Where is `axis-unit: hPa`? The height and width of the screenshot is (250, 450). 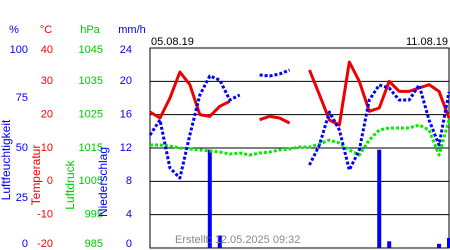 axis-unit: hPa is located at coordinates (90, 30).